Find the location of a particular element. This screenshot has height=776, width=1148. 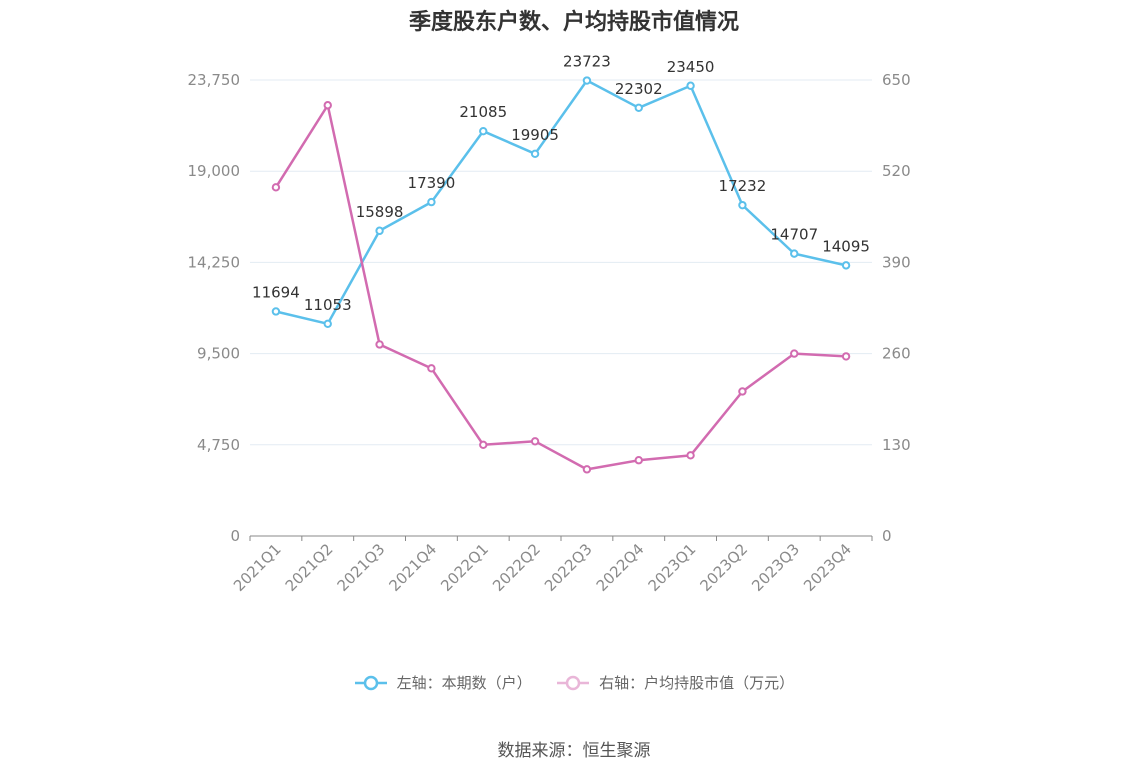

y-left-tick-label: 23,750 is located at coordinates (214, 80).